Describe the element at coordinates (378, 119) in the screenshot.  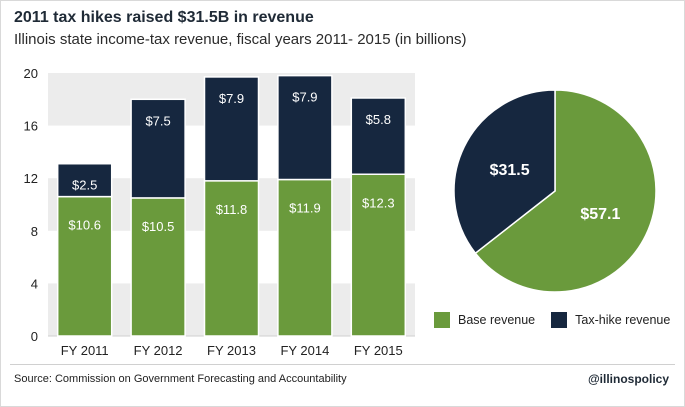
I see `bar-data-label: $5.8` at that location.